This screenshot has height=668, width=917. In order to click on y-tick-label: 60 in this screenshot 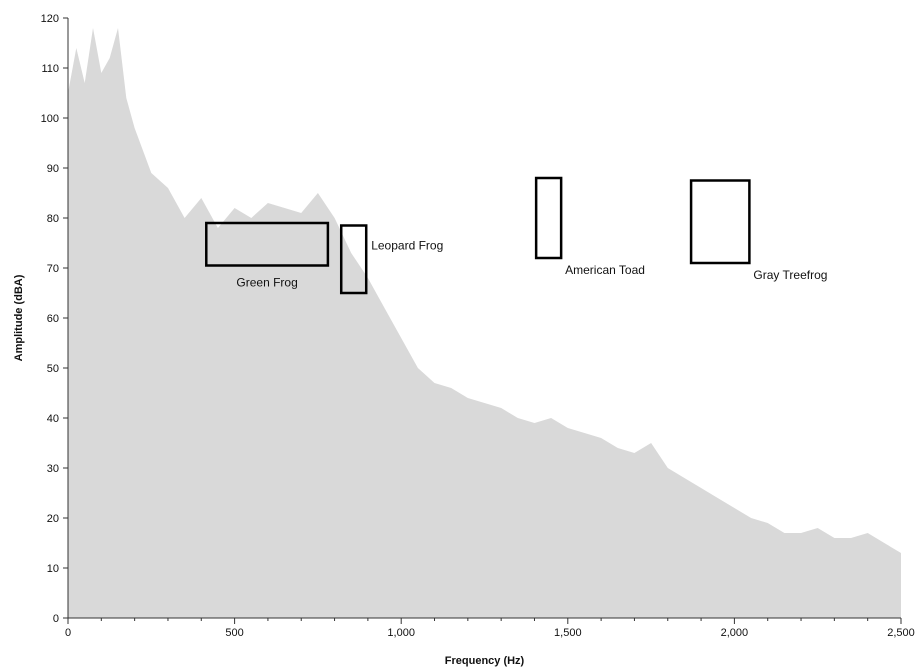, I will do `click(53, 319)`.